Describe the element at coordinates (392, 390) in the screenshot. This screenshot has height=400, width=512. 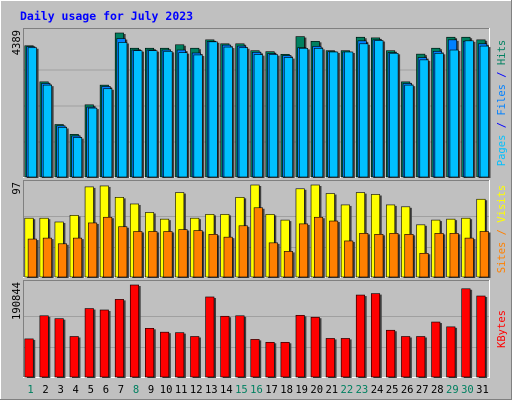
I see `day-label-25: 25` at that location.